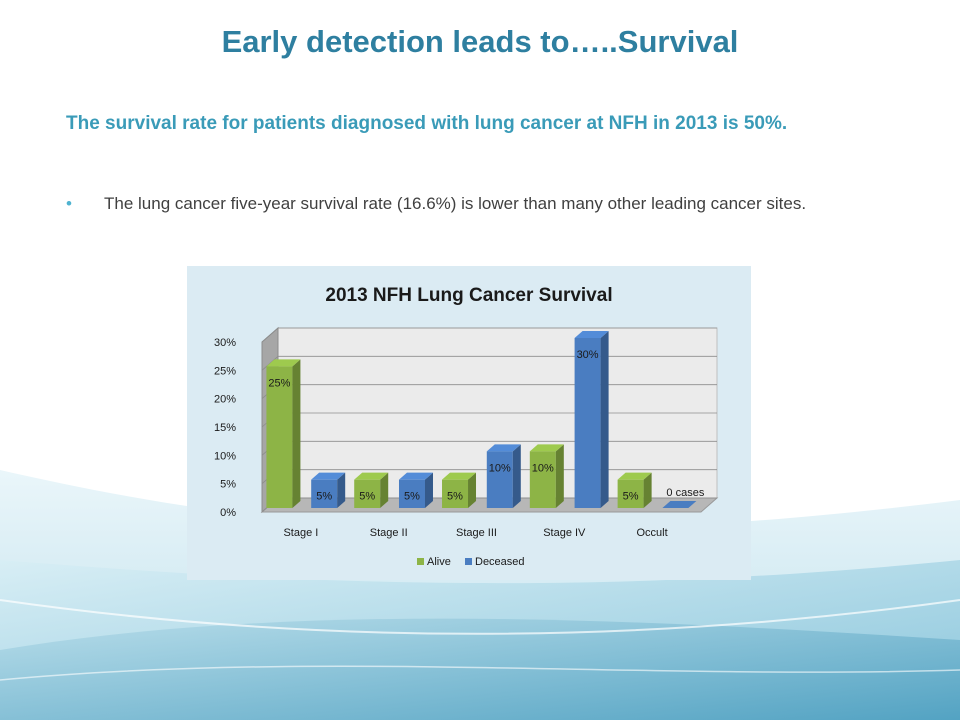 The image size is (960, 720). I want to click on legend-swatch-alive, so click(420, 561).